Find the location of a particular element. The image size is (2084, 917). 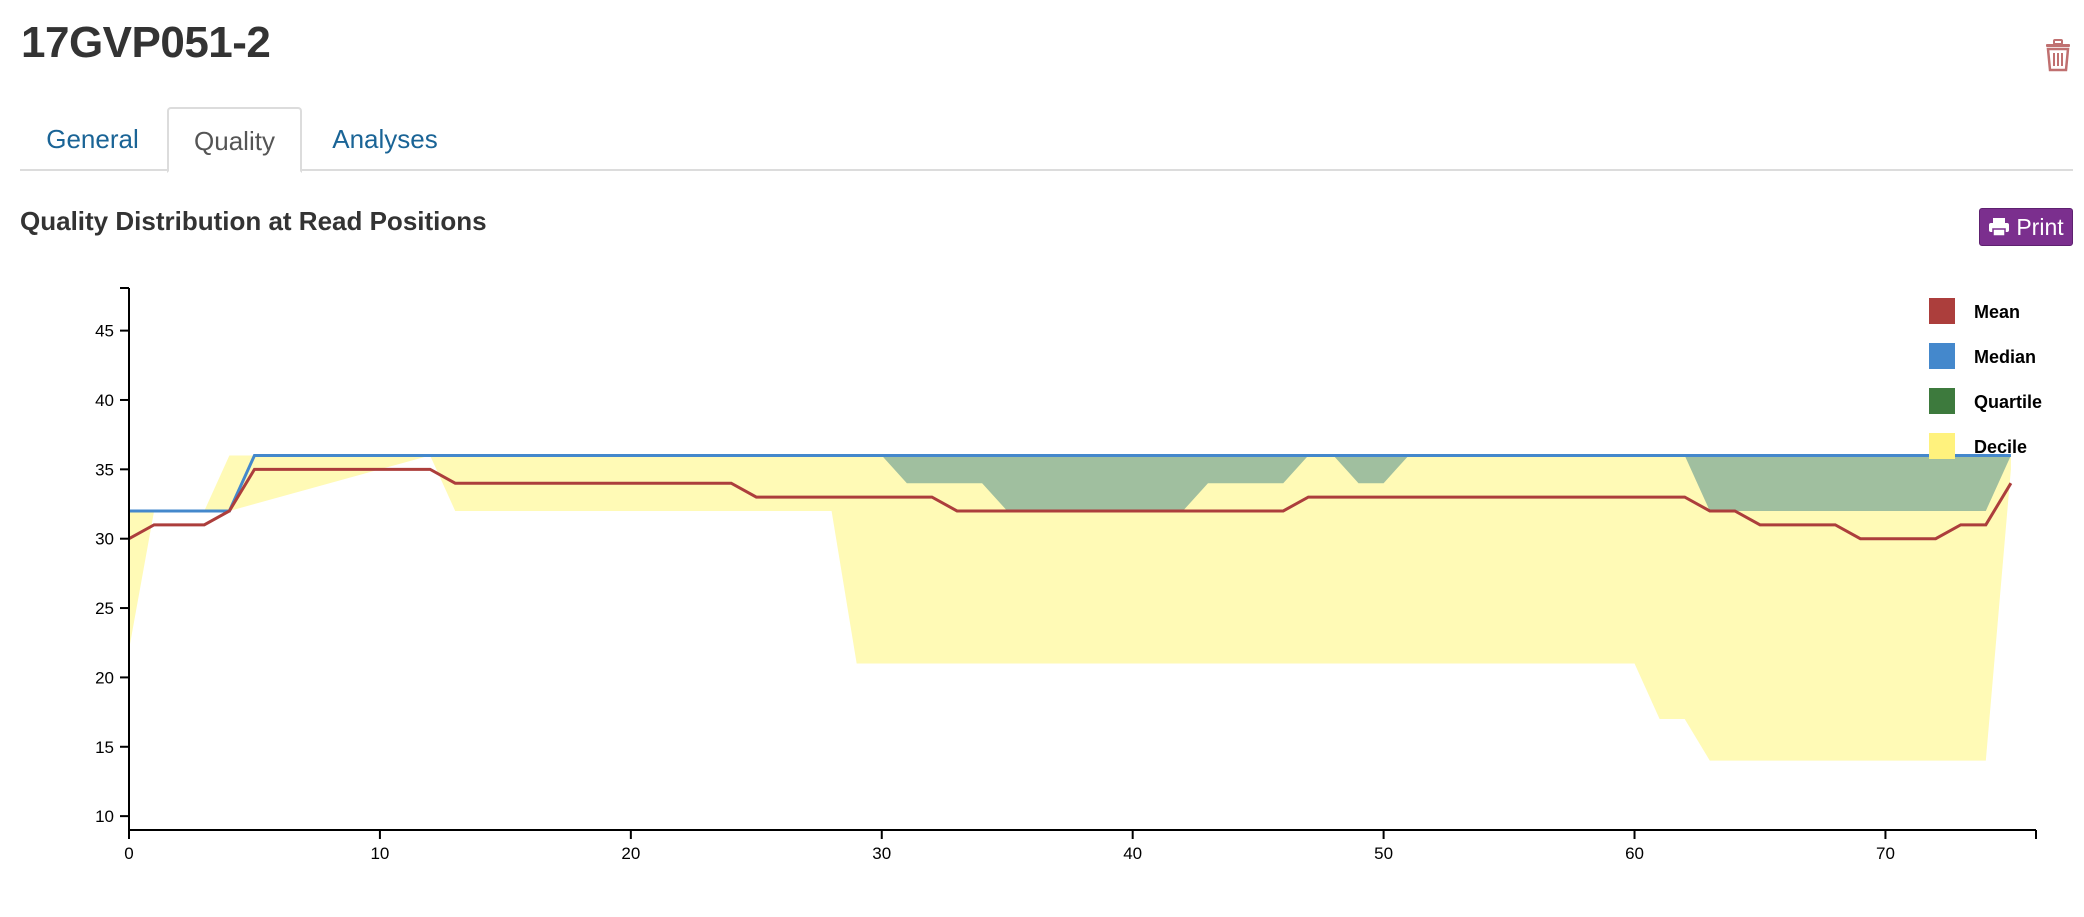

x-tick-label: 30 is located at coordinates (881, 853).